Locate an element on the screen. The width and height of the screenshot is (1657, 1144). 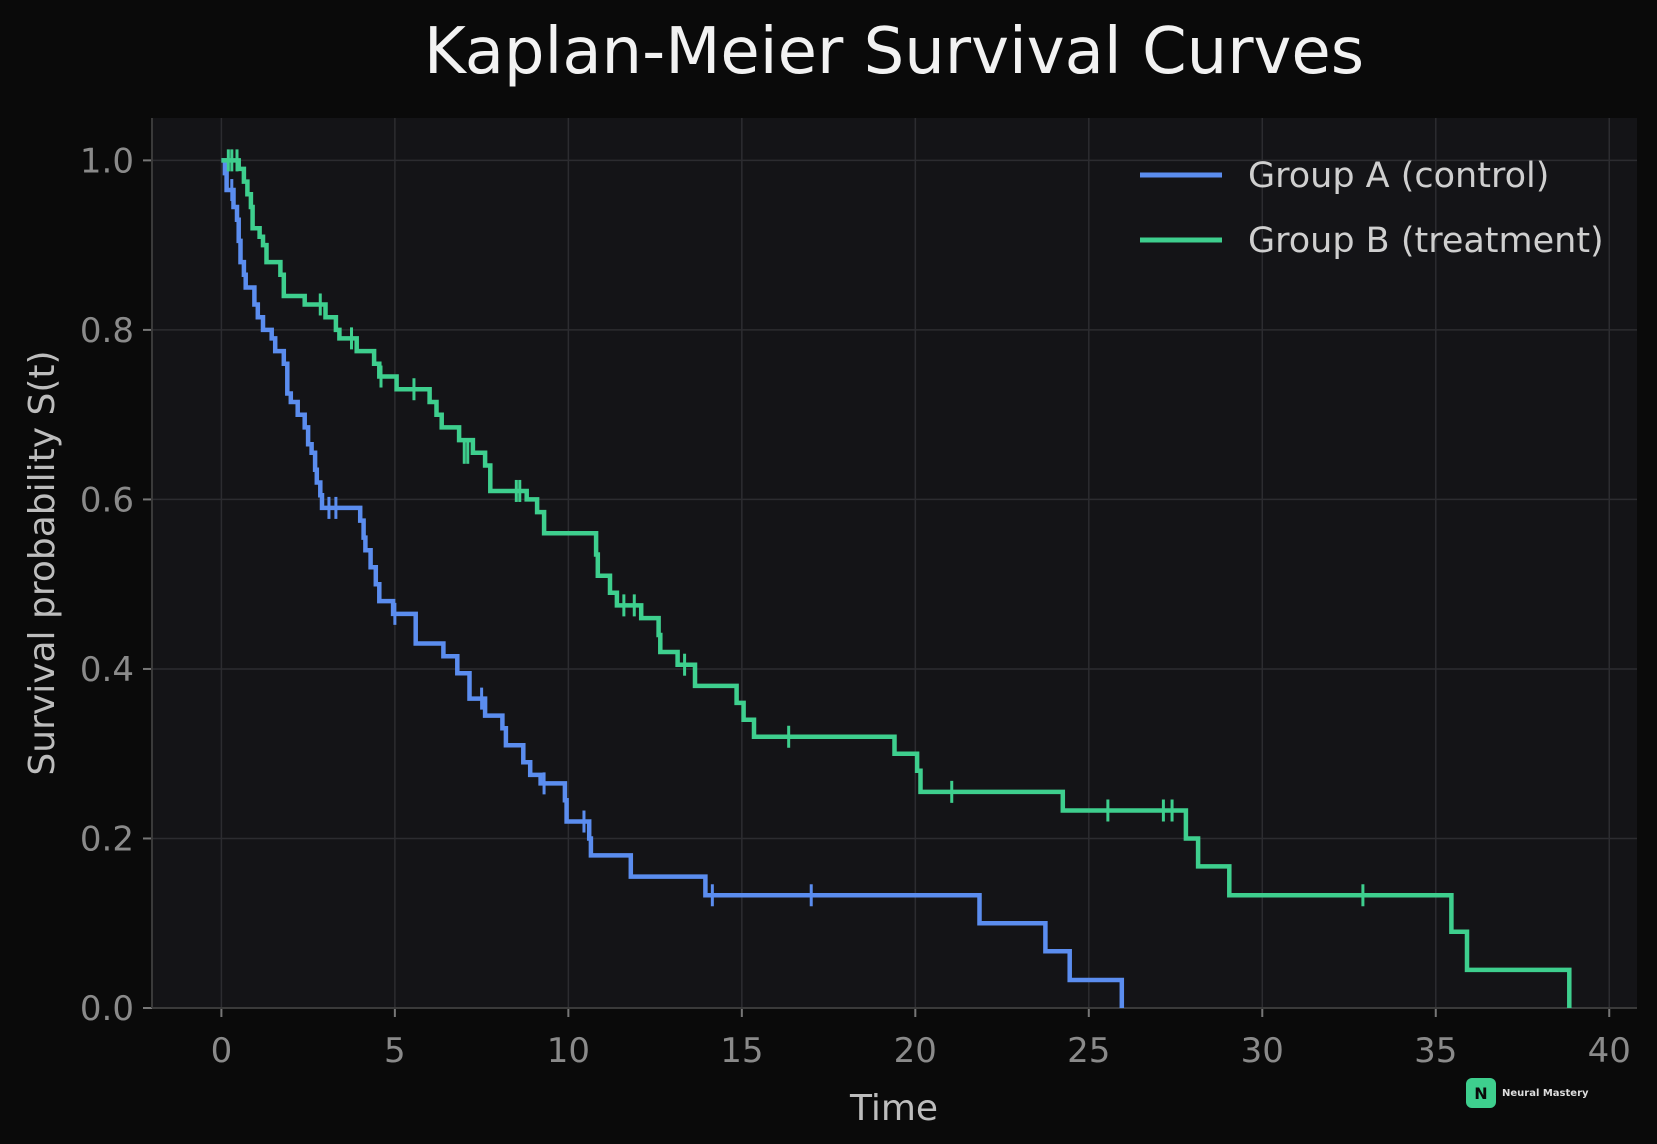
x-tick-label: 5 is located at coordinates (395, 1051).